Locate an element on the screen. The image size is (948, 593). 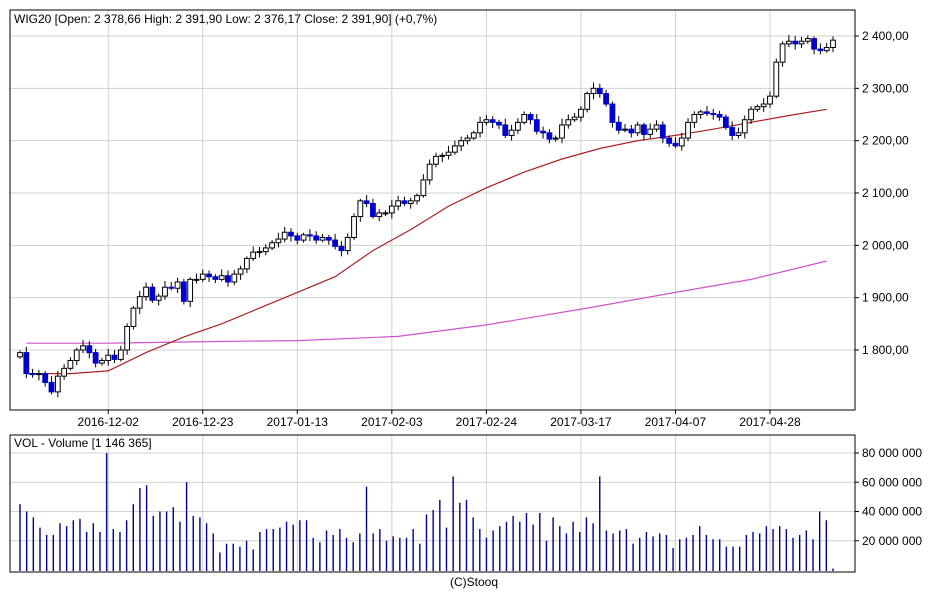
price-tick-label: 2 000,00 is located at coordinates (885, 245).